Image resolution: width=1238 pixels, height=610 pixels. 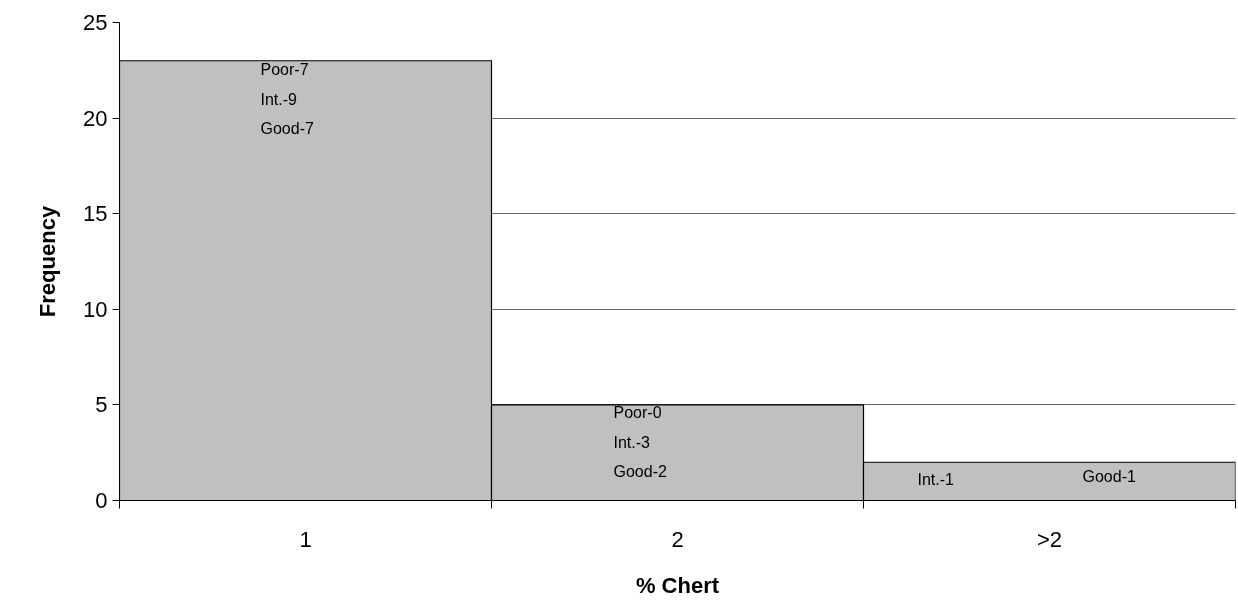 What do you see at coordinates (279, 99) in the screenshot?
I see `annotation: Int.-9` at bounding box center [279, 99].